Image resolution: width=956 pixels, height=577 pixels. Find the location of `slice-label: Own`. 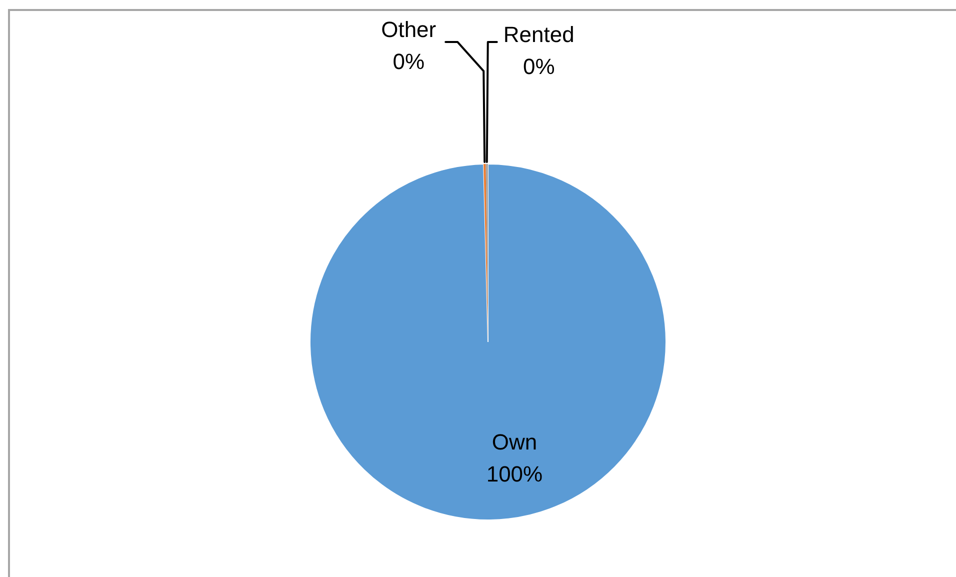

slice-label: Own is located at coordinates (515, 442).